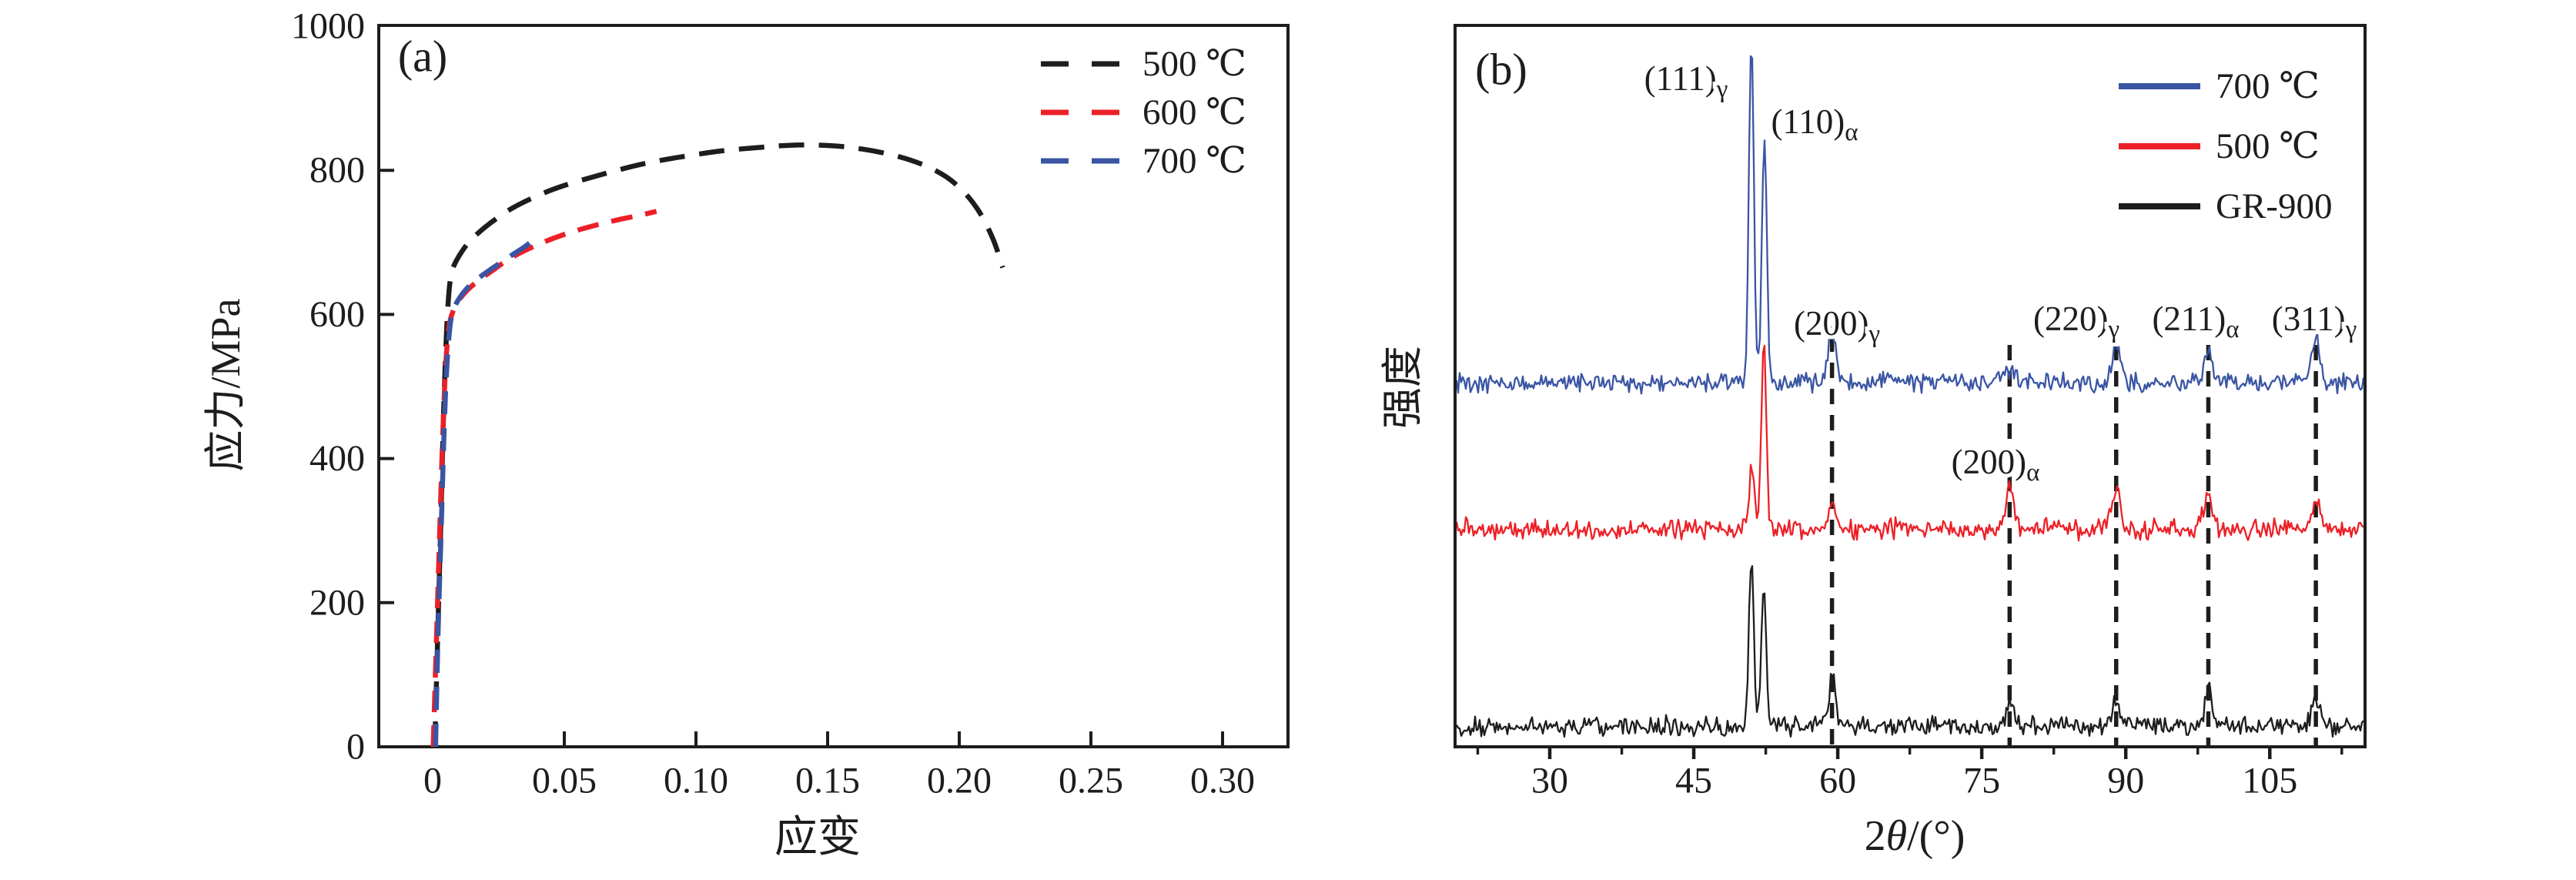  What do you see at coordinates (337, 170) in the screenshot?
I see `panel-a-y-tick-label: 800` at bounding box center [337, 170].